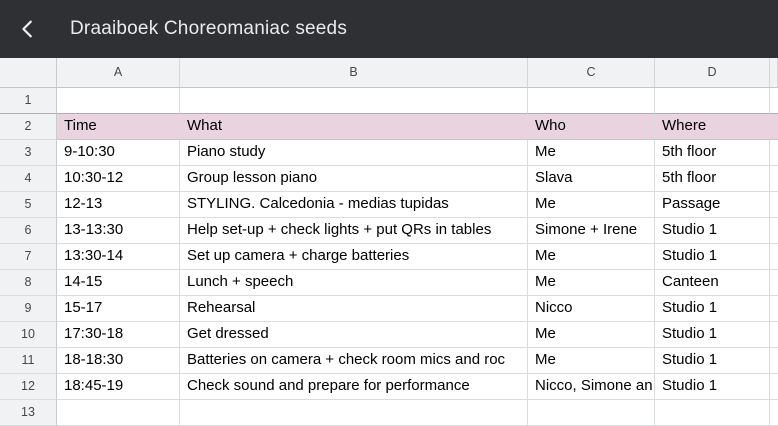 This screenshot has height=426, width=778. Describe the element at coordinates (118, 231) in the screenshot. I see `cell-A6: 13-13:30` at that location.